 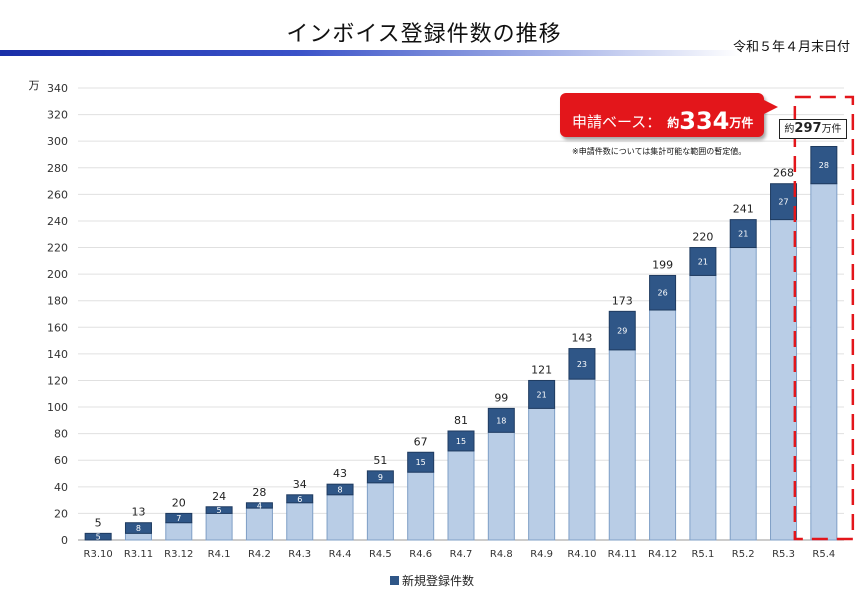 I want to click on y-tick-label: 220, so click(x=57, y=248).